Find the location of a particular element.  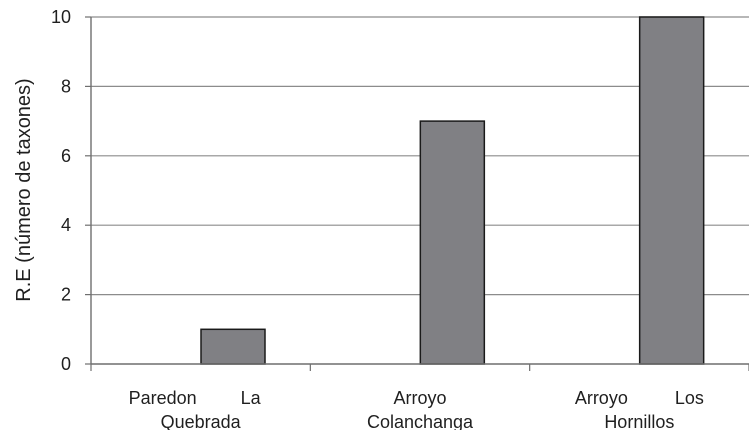

y-tick-label: 6 is located at coordinates (66, 156).